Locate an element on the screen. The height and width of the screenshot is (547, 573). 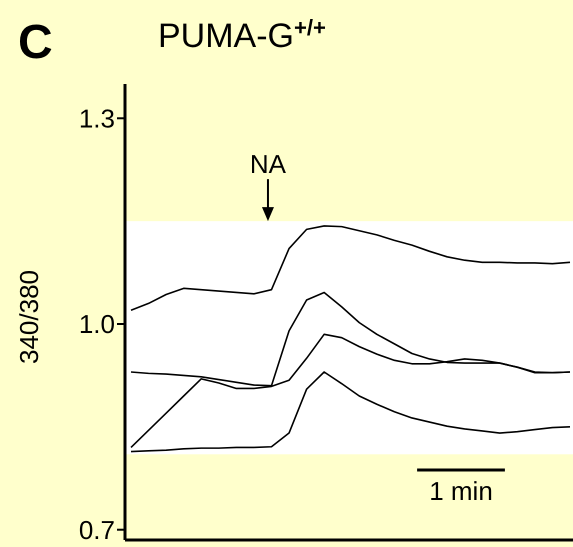
annotation: NA is located at coordinates (268, 164).